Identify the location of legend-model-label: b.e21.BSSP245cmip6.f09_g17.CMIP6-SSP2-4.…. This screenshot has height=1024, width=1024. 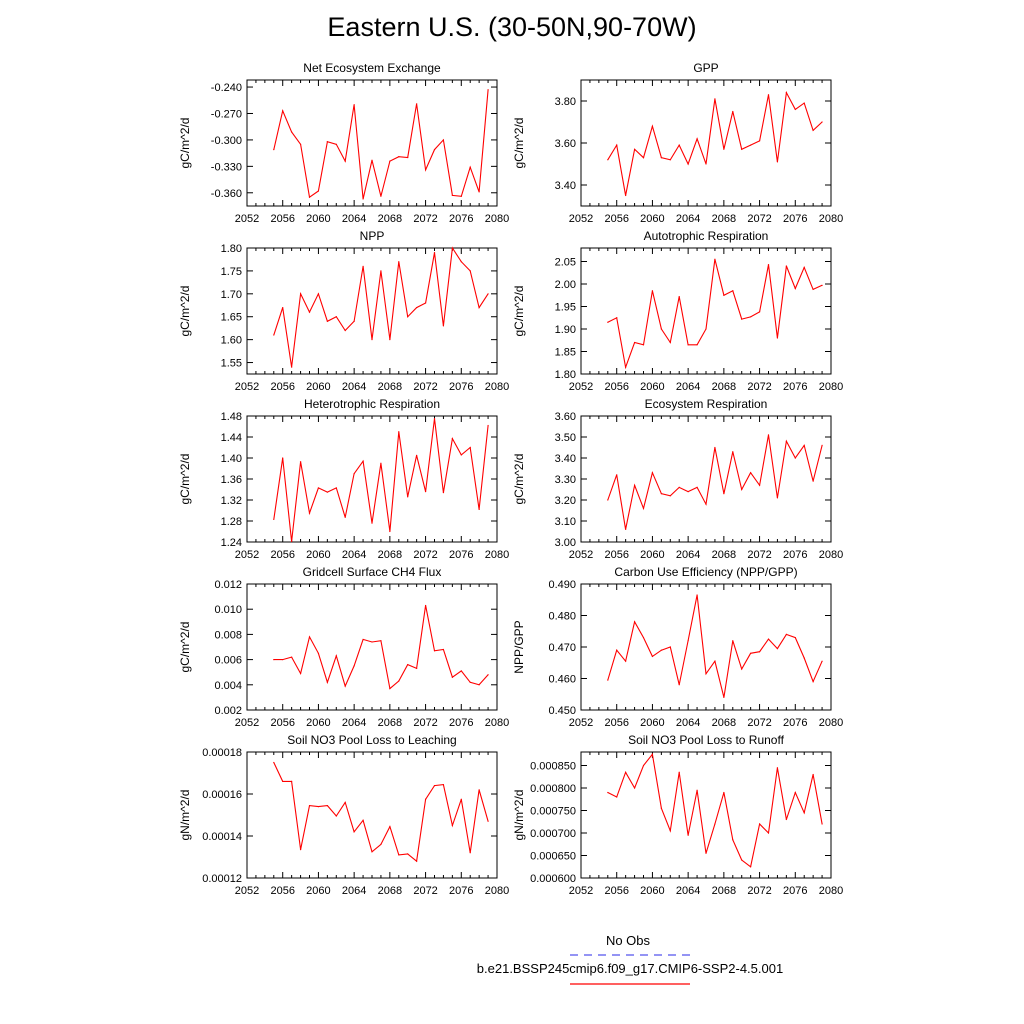
(630, 968).